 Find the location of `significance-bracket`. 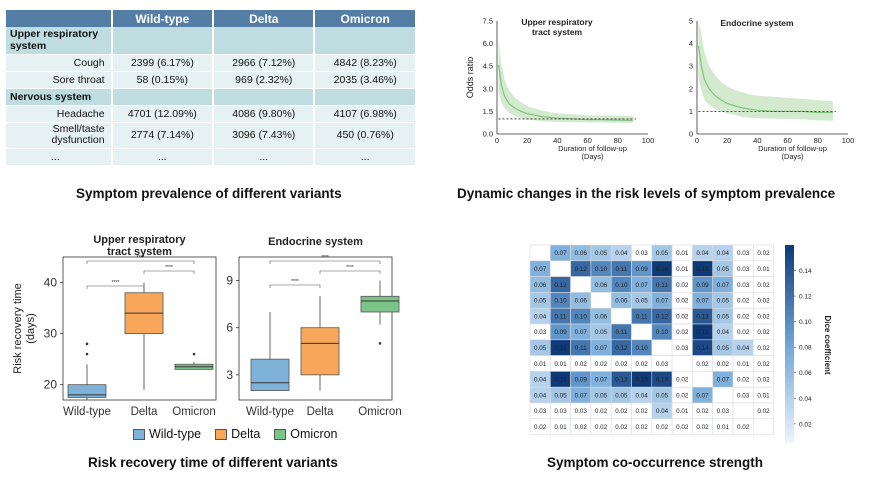

significance-bracket is located at coordinates (115, 287).